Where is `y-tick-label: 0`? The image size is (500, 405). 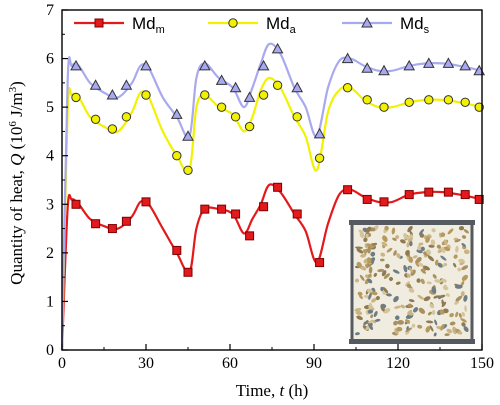
y-tick-label: 0 is located at coordinates (50, 350).